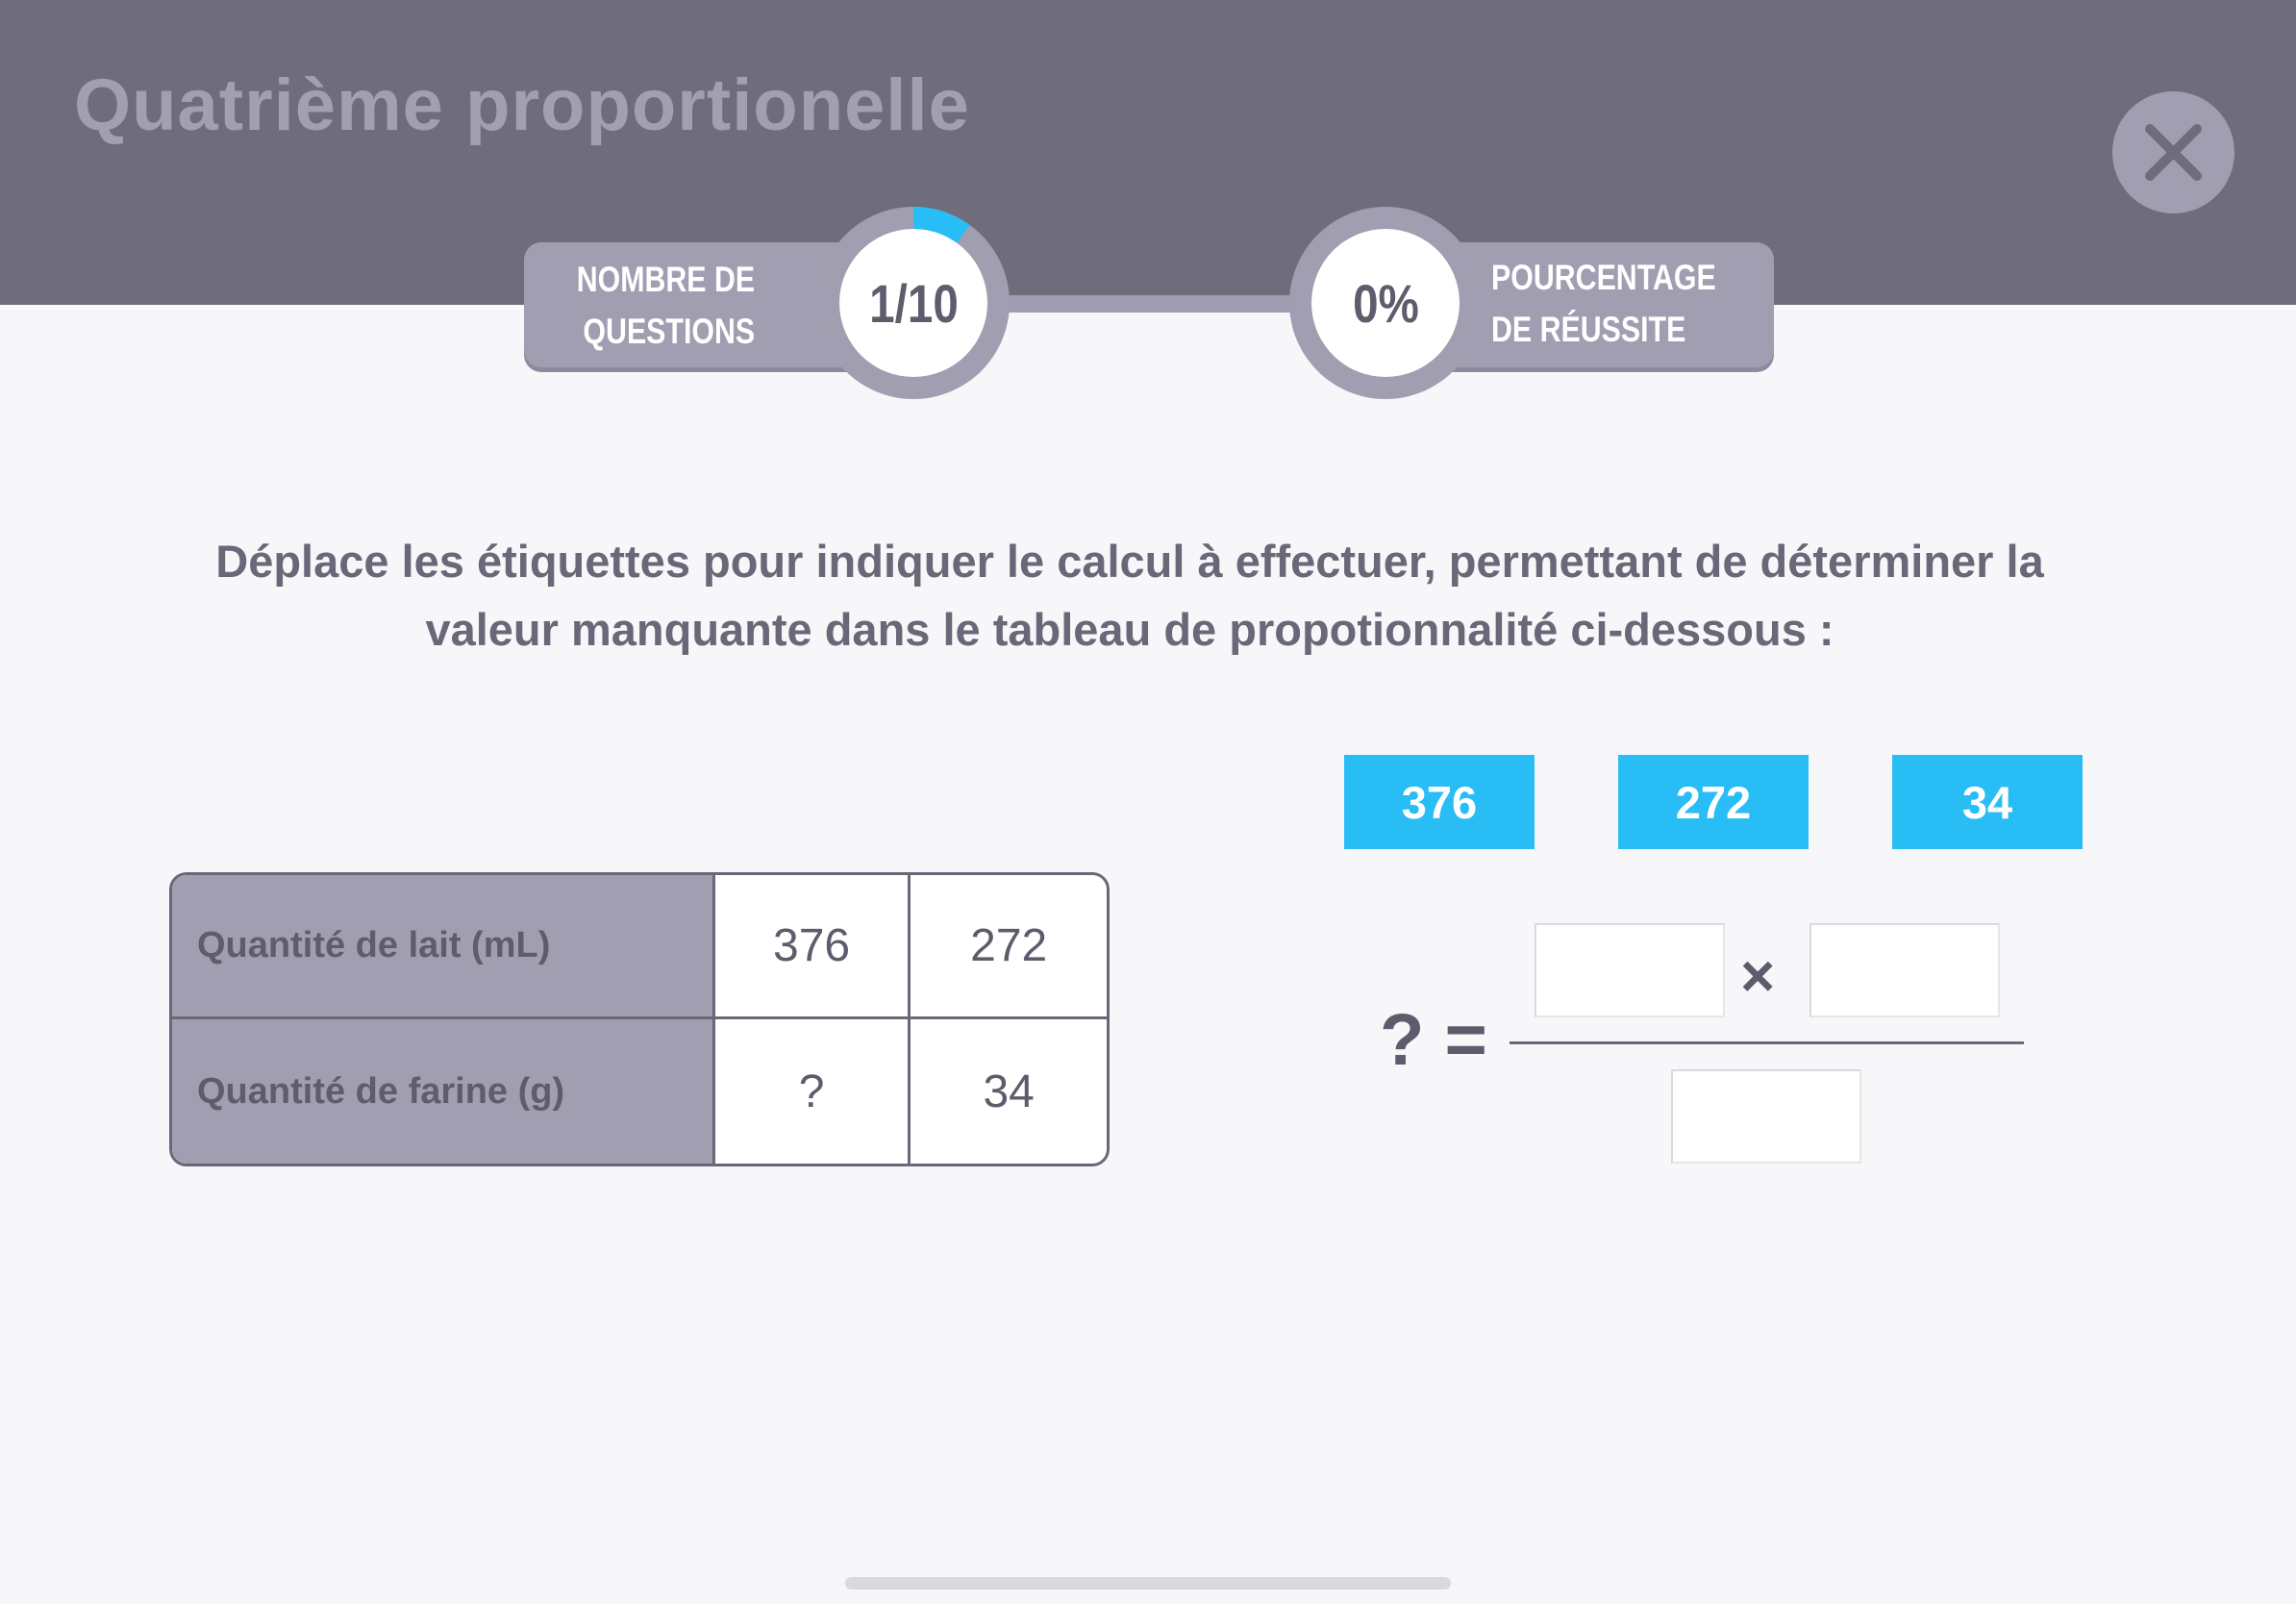 The height and width of the screenshot is (1604, 2296). I want to click on questions-count-circle: 1/10, so click(913, 303).